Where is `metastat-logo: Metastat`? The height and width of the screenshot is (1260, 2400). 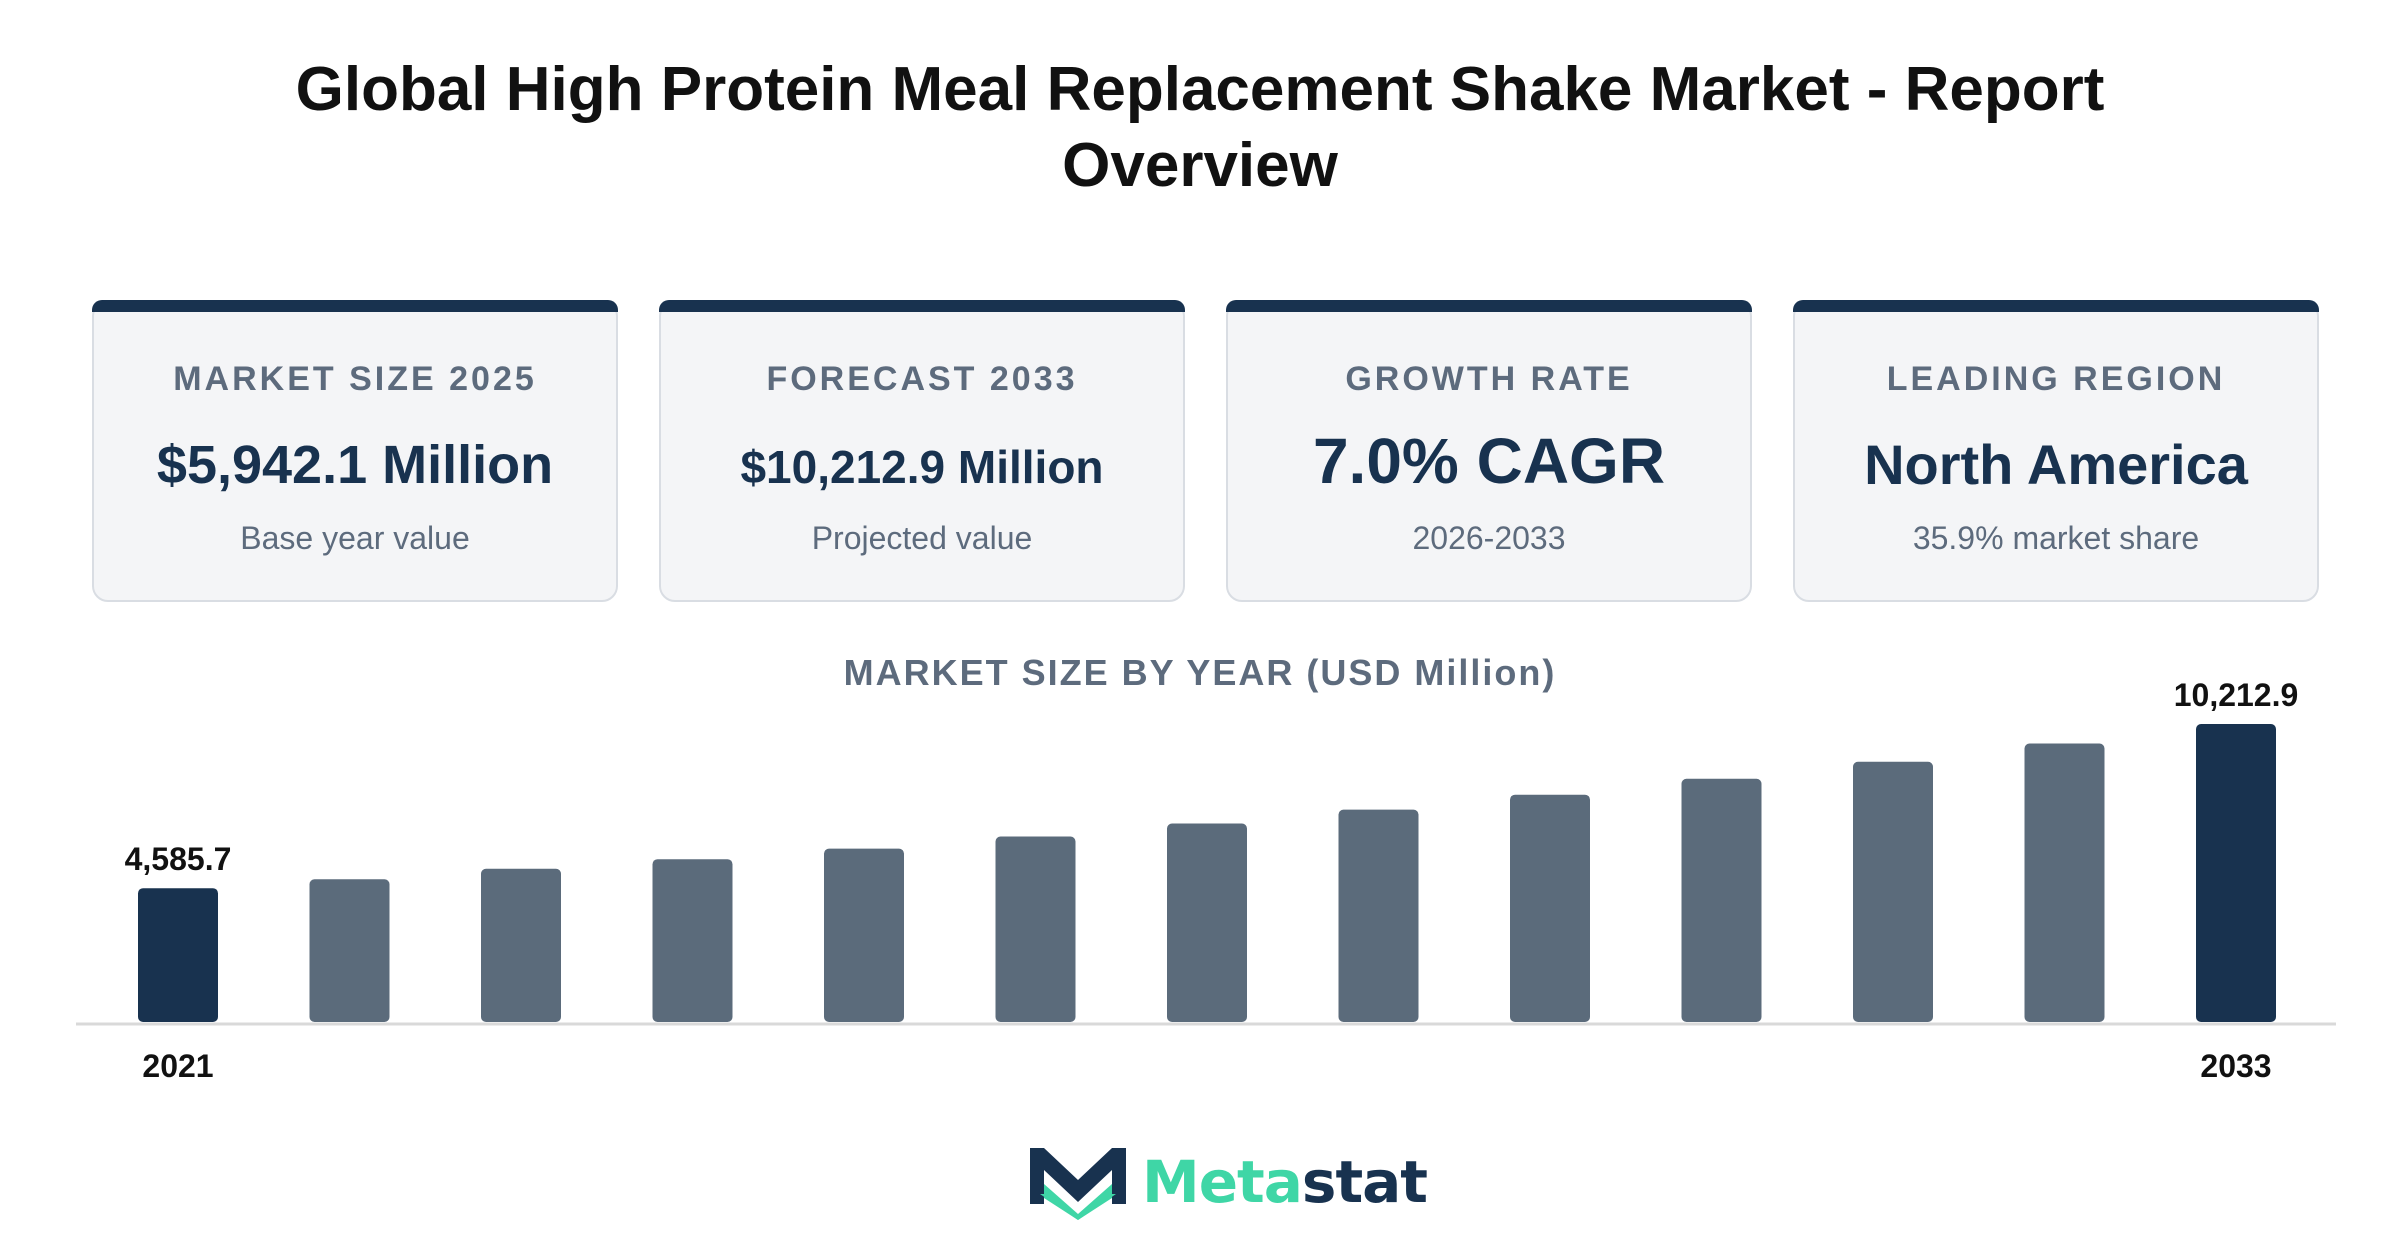 metastat-logo: Metastat is located at coordinates (1227, 1182).